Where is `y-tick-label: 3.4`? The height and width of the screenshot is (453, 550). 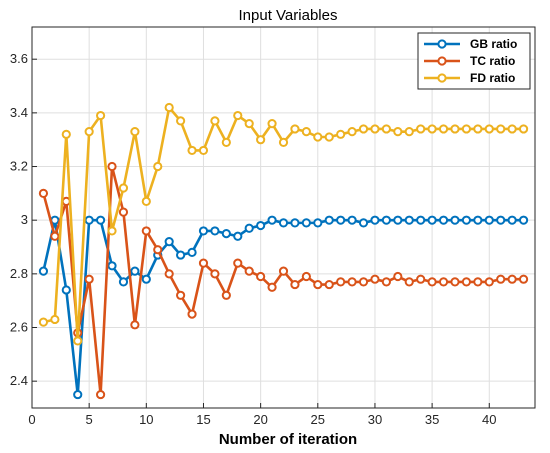 y-tick-label: 3.4 is located at coordinates (19, 112).